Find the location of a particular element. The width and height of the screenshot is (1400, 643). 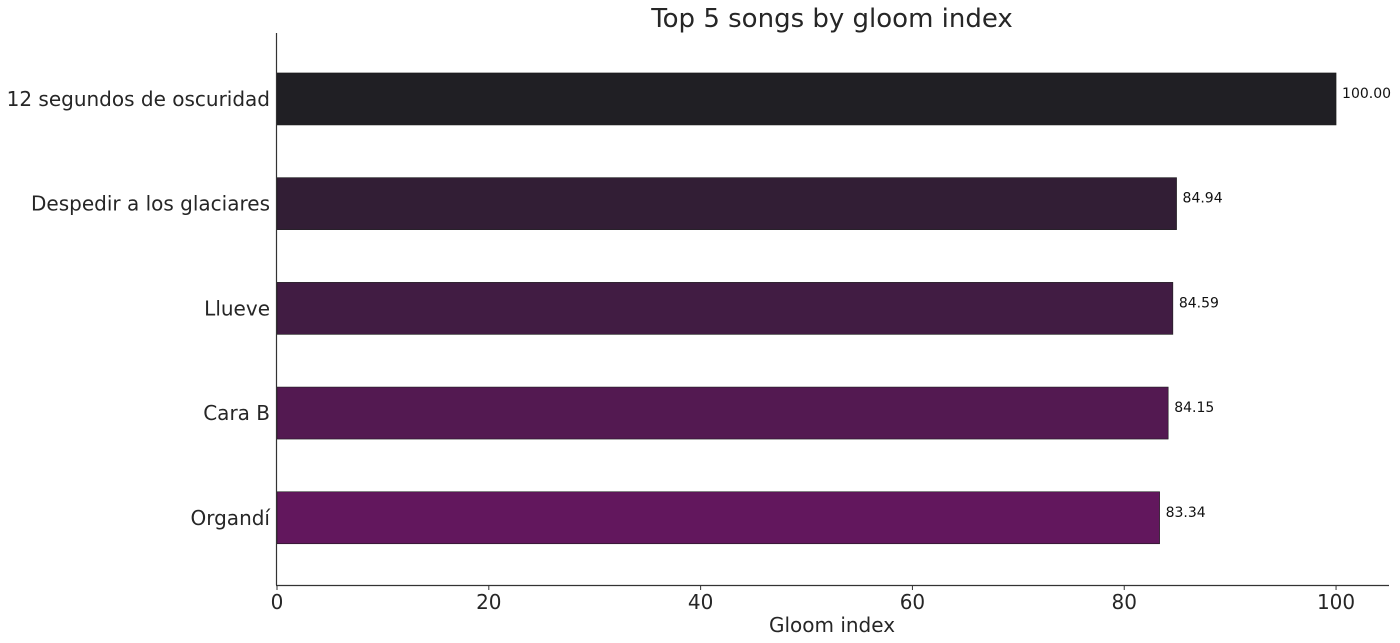

x-axis-ticks: 0 20 40 60 80 100 is located at coordinates (813, 599).